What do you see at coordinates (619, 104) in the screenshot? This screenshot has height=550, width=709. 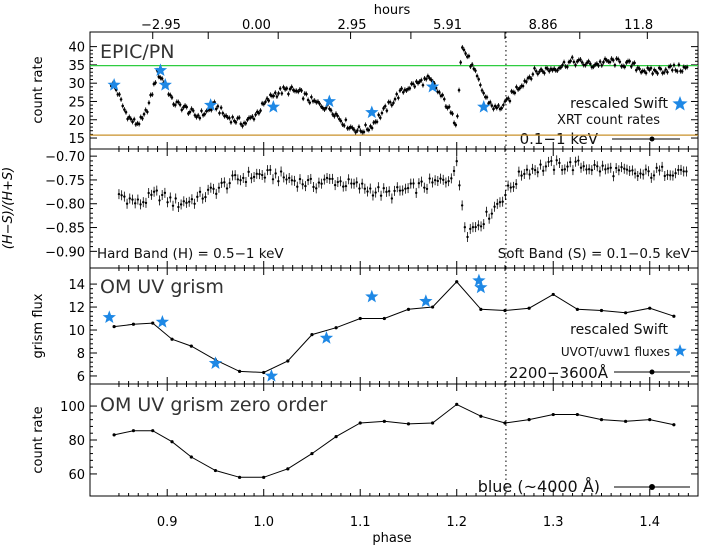 I see `panel1-swift-label-1: rescaled Swift` at bounding box center [619, 104].